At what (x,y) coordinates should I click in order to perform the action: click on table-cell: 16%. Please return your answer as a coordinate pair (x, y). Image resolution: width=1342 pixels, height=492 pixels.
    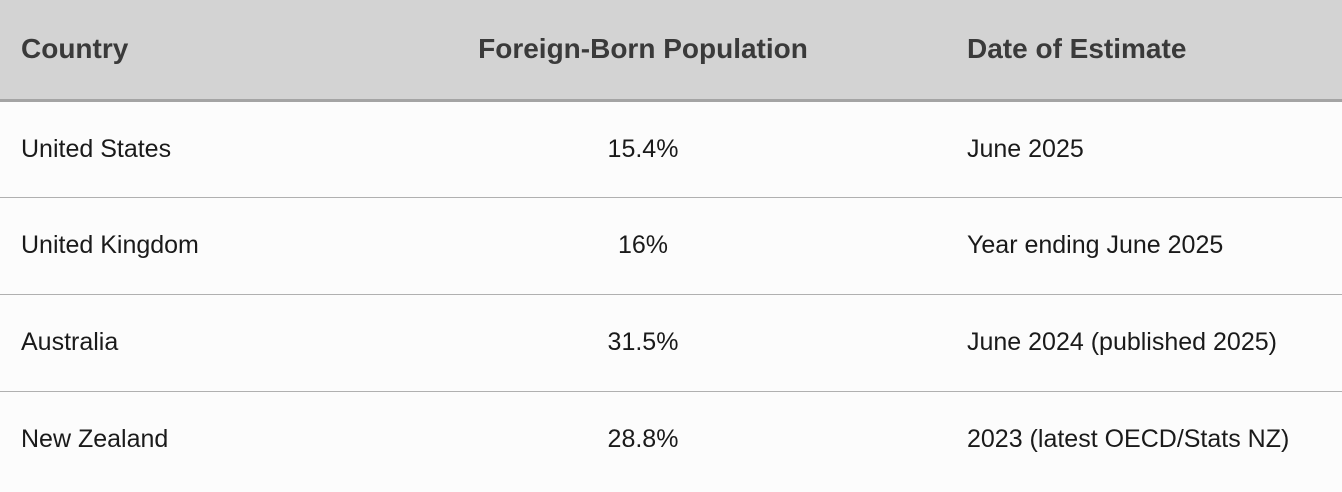
    Looking at the image, I should click on (643, 246).